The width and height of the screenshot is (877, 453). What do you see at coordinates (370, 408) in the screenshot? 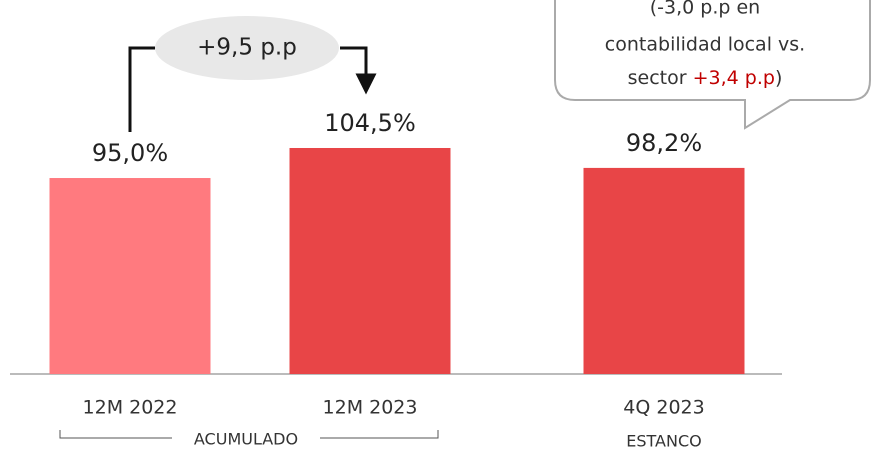
I see `x-tick-label: 12M 2023` at bounding box center [370, 408].